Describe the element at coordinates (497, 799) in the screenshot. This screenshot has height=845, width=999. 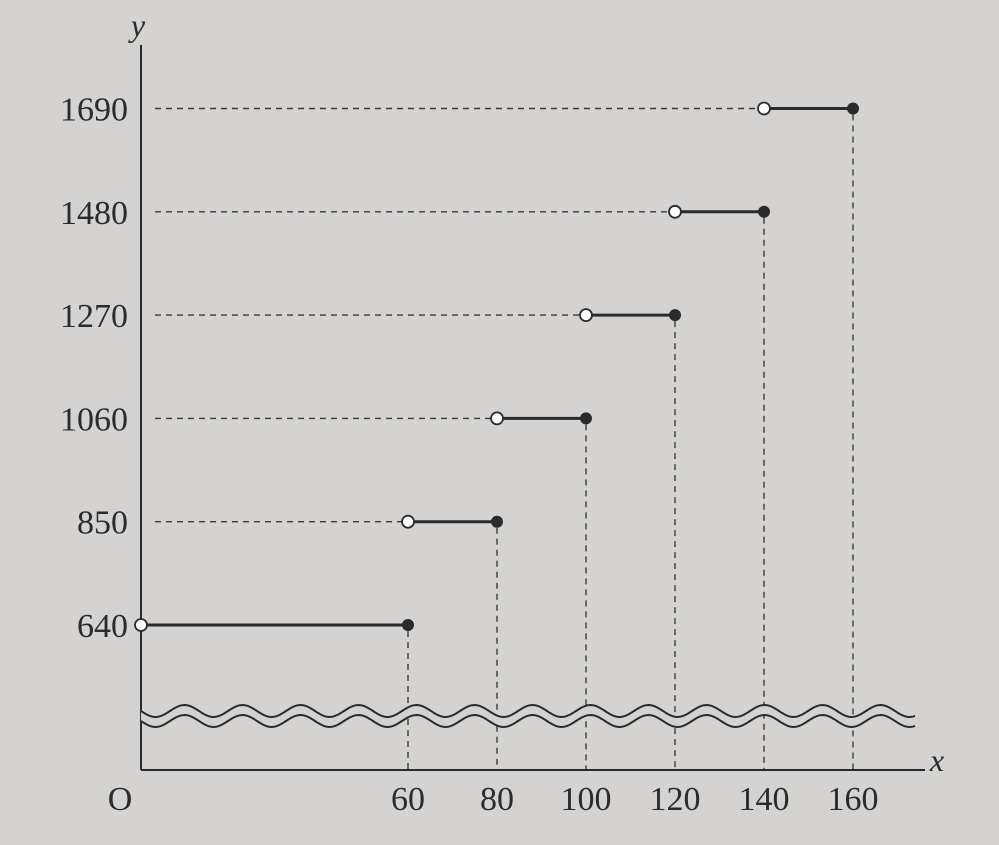
I see `x-tick-label: 80` at that location.